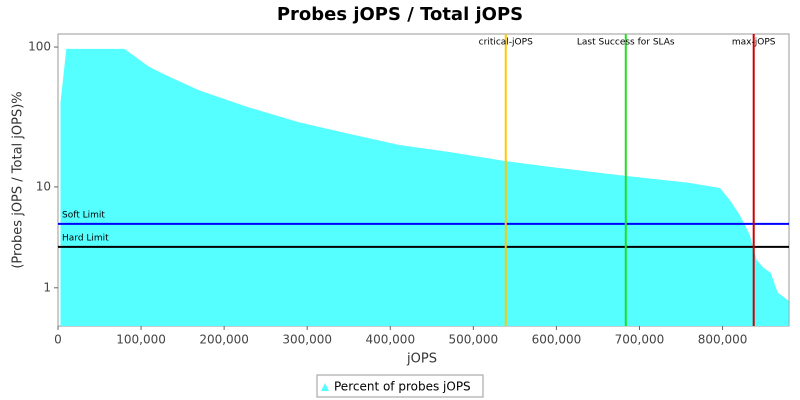 This screenshot has height=400, width=800. I want to click on y-tick-label: 10, so click(43, 186).